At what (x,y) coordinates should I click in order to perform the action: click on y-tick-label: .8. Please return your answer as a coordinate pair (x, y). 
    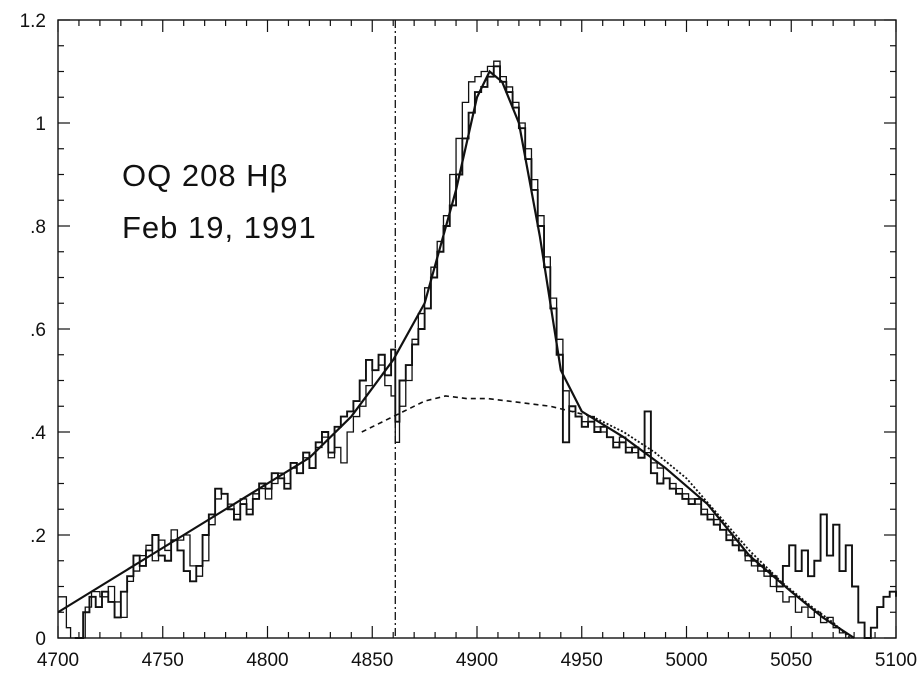
    Looking at the image, I should click on (38, 227).